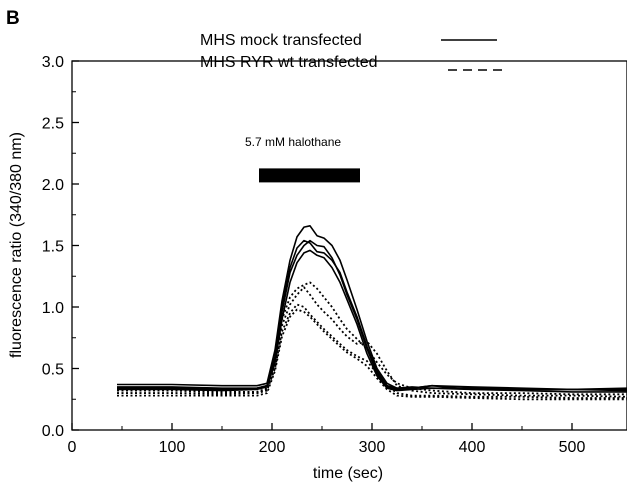  What do you see at coordinates (53, 185) in the screenshot?
I see `y-tick-label: 2.0` at bounding box center [53, 185].